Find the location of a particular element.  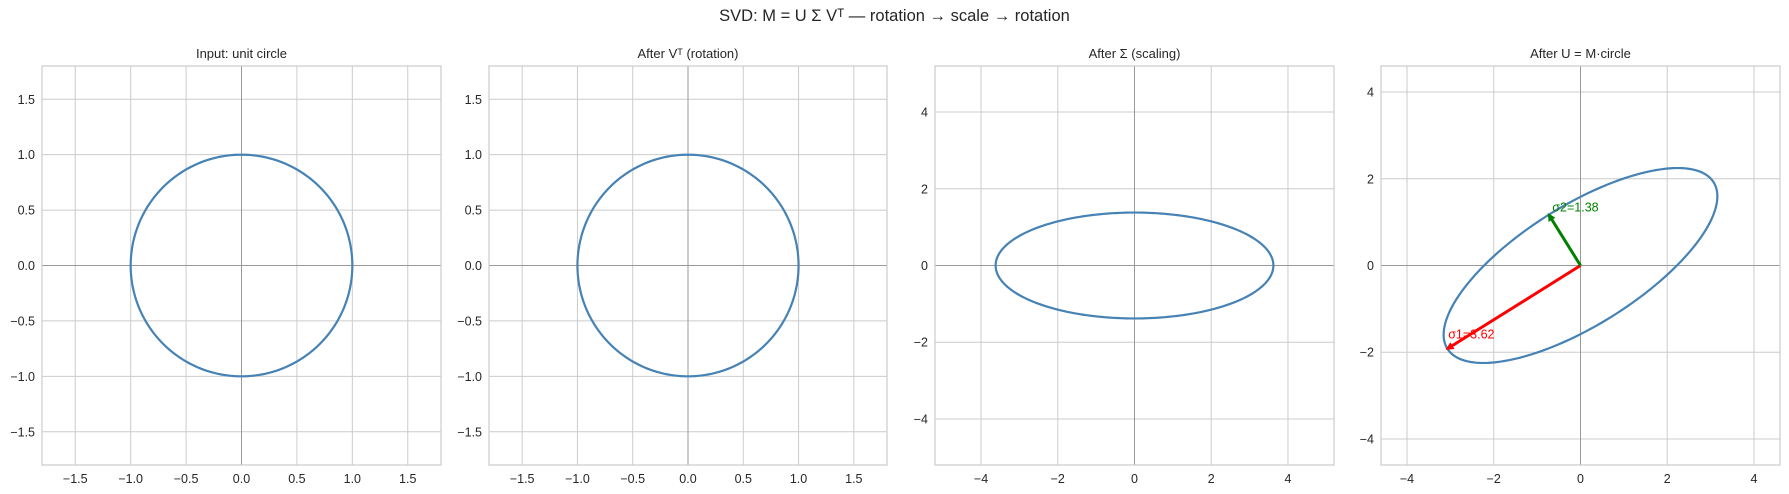

sigma2-label: σ2=1.38 is located at coordinates (1575, 208).